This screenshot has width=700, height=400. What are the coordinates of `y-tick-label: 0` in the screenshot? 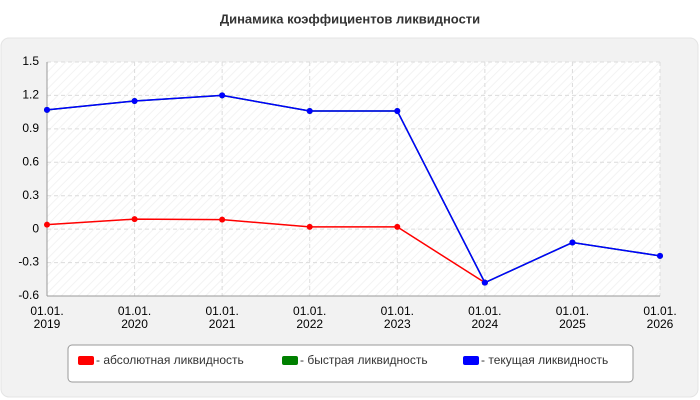 It's located at (35, 228).